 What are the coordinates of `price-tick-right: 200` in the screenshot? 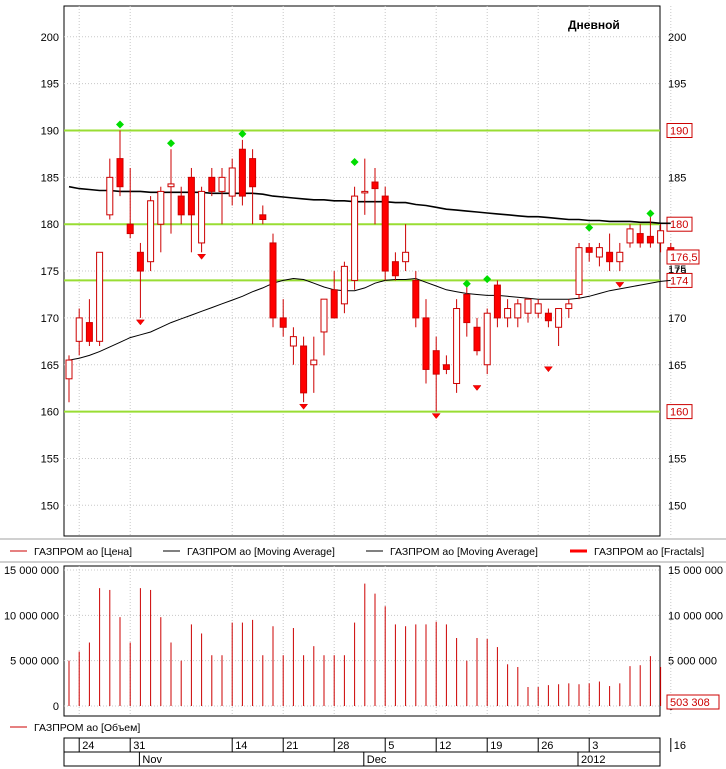 It's located at (677, 38).